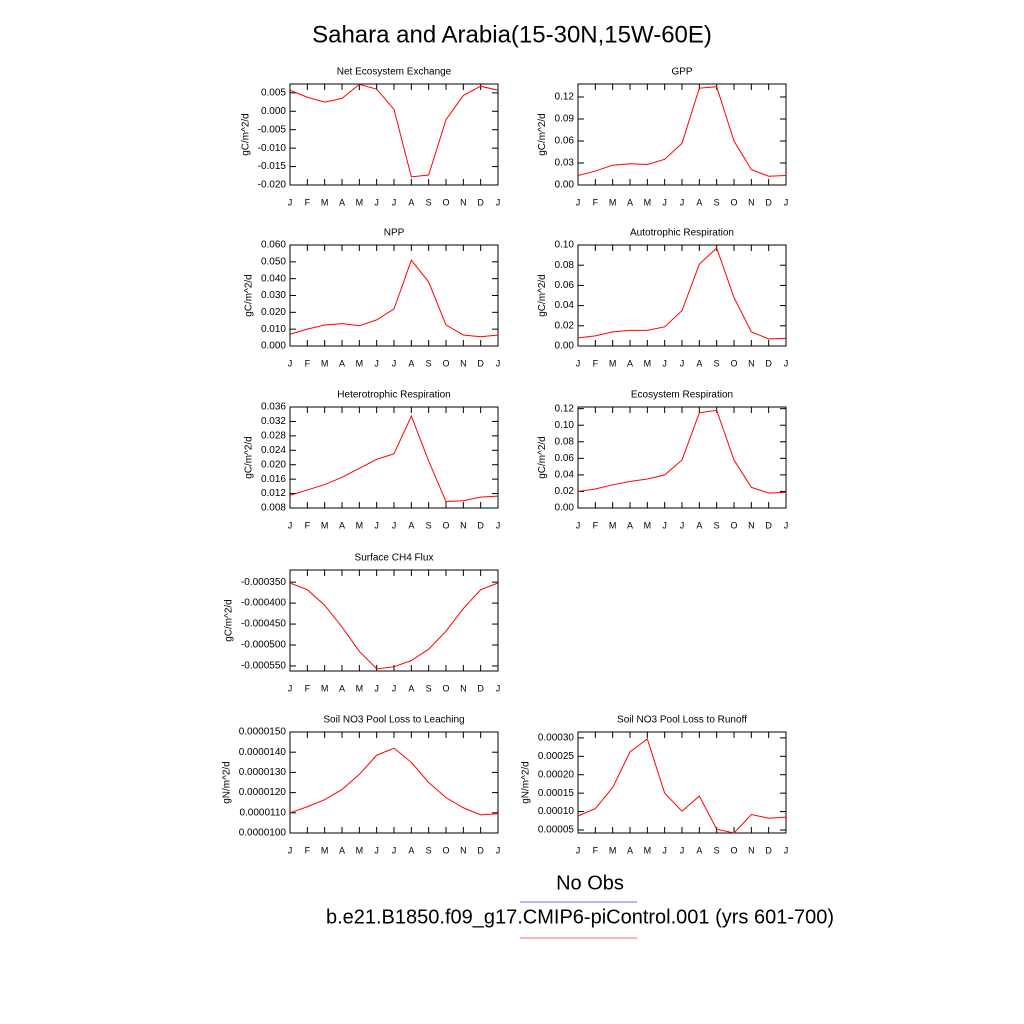 This screenshot has height=1024, width=1024. I want to click on y-tick-label: 0.00015, so click(556, 793).